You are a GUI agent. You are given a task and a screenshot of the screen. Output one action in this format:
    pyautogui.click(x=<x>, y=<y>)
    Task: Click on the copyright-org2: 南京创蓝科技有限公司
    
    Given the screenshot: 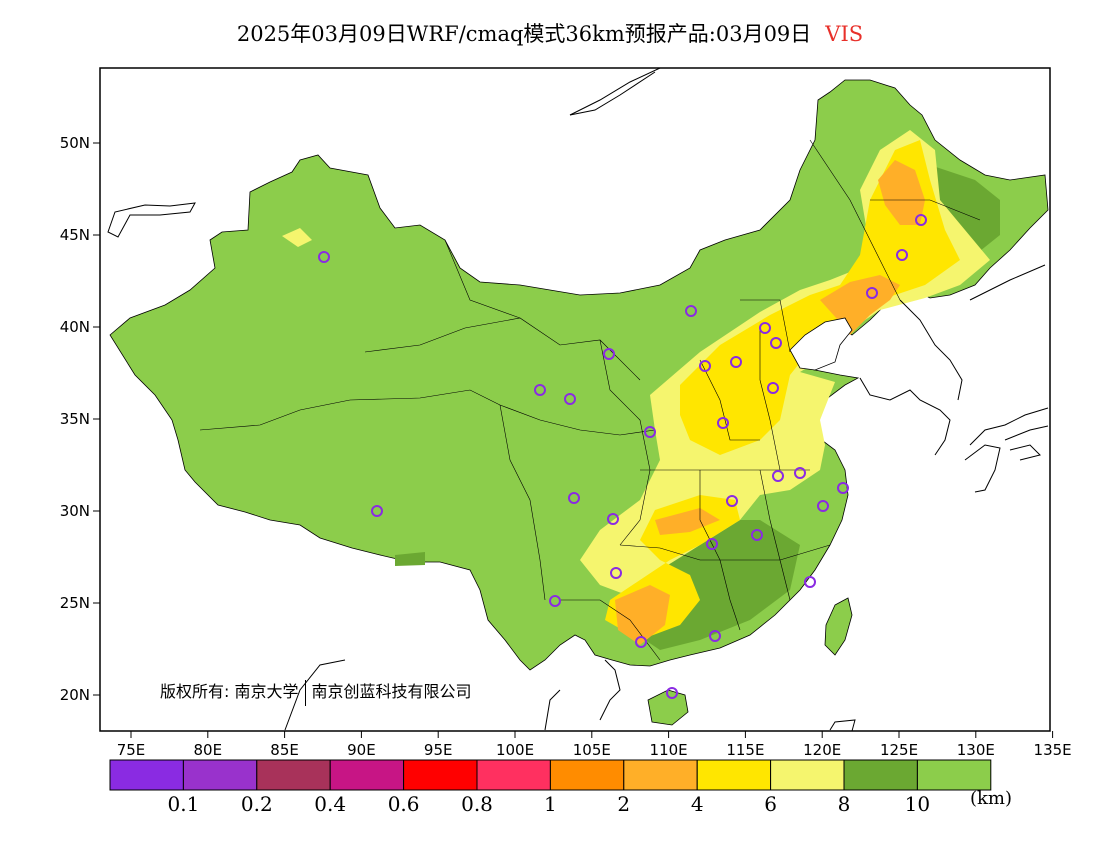 What is the action you would take?
    pyautogui.click(x=391, y=691)
    